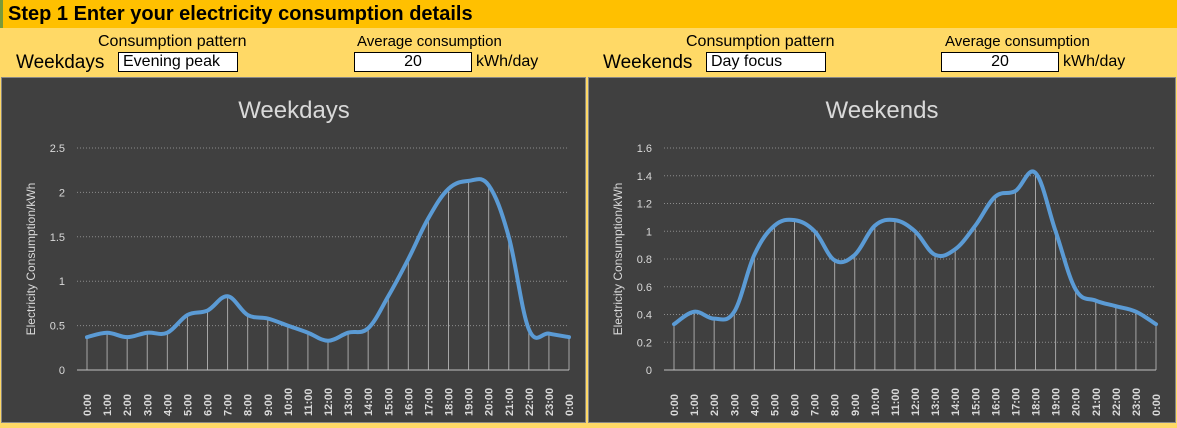 The width and height of the screenshot is (1177, 428). What do you see at coordinates (1017, 41) in the screenshot?
I see `weekends-avg-label: Average consumption` at bounding box center [1017, 41].